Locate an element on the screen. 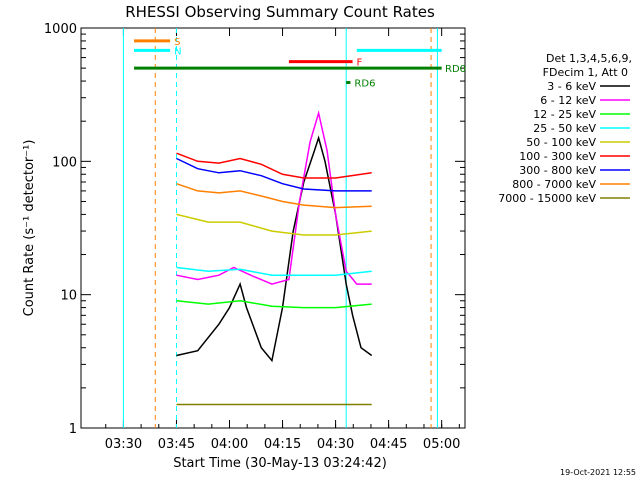 This screenshot has width=640, height=484. legend-label-3: 25 - 50 keV is located at coordinates (564, 128).